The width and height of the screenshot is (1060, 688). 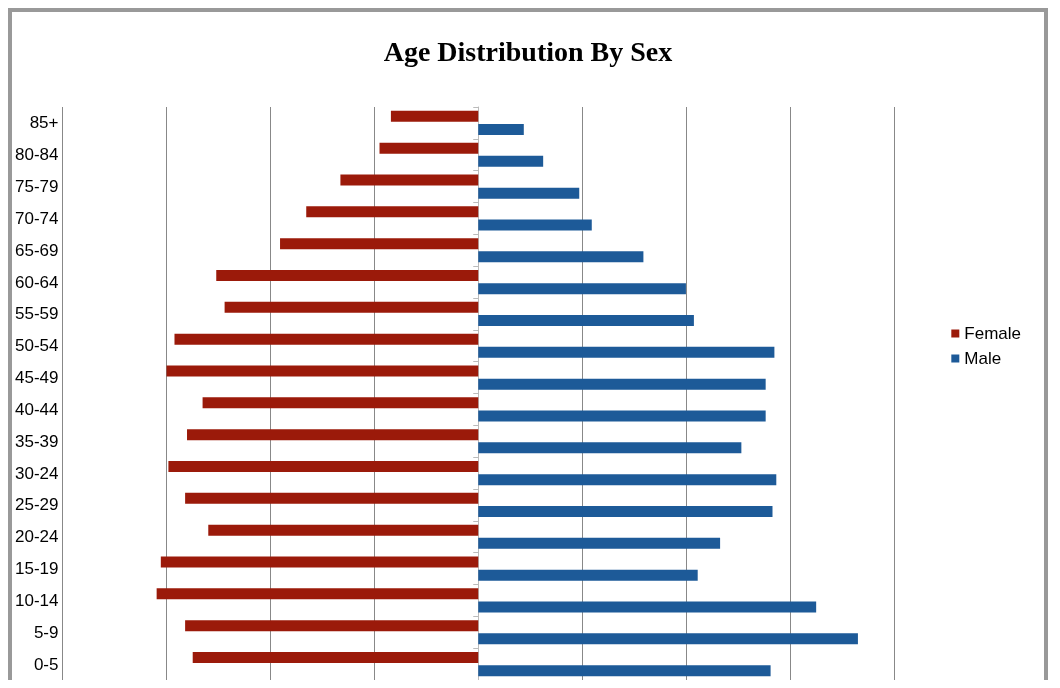 I want to click on y-tick-label: 80-84, so click(x=37, y=155).